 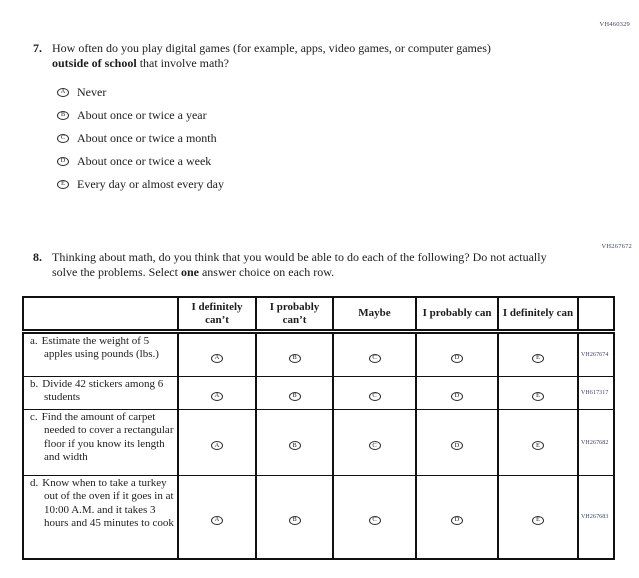 What do you see at coordinates (596, 517) in the screenshot?
I see `row-d-code: VH267683` at bounding box center [596, 517].